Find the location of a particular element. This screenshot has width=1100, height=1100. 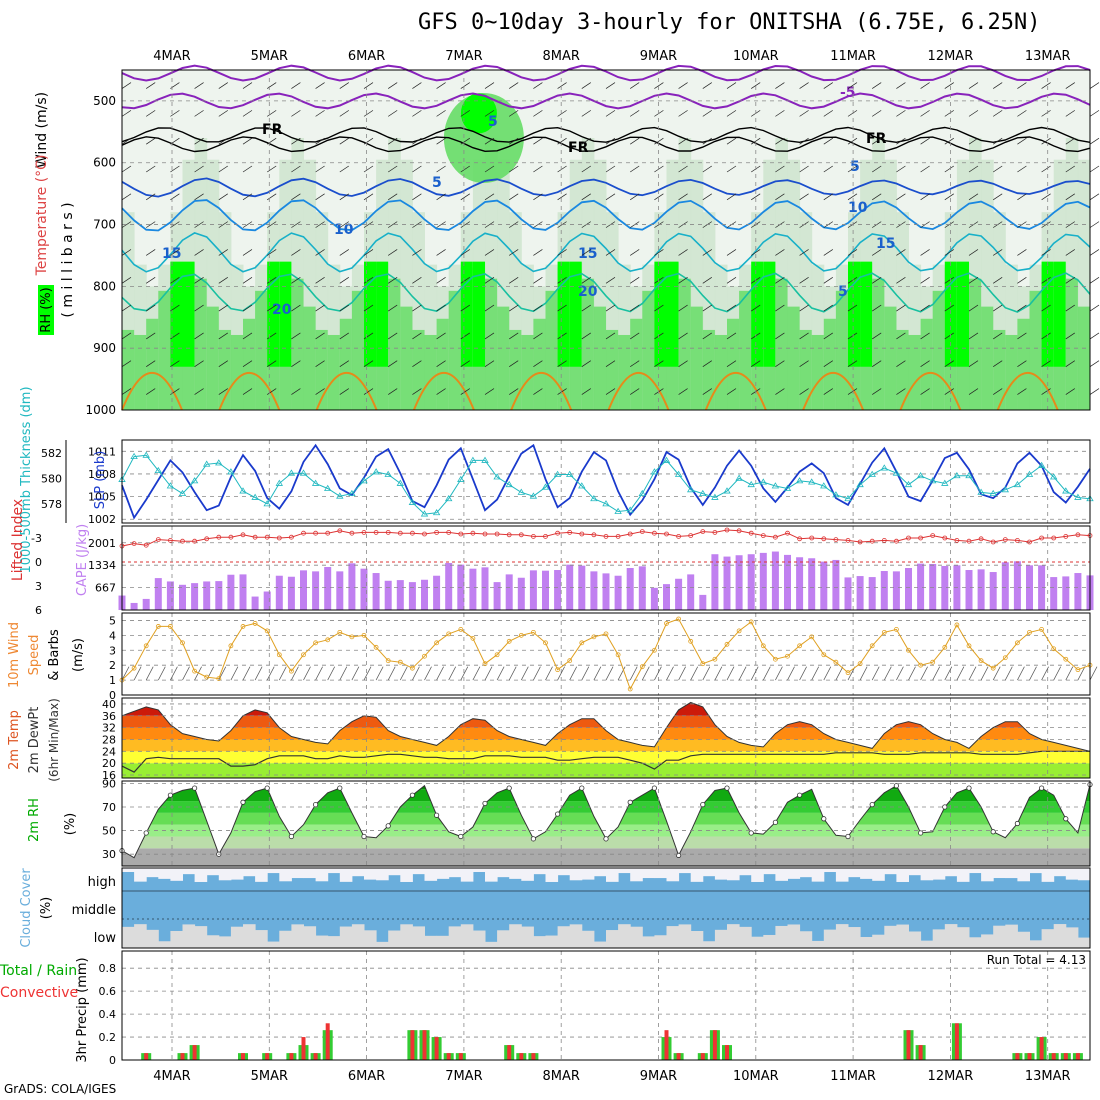

rh-ytick: 50 is located at coordinates (109, 831).